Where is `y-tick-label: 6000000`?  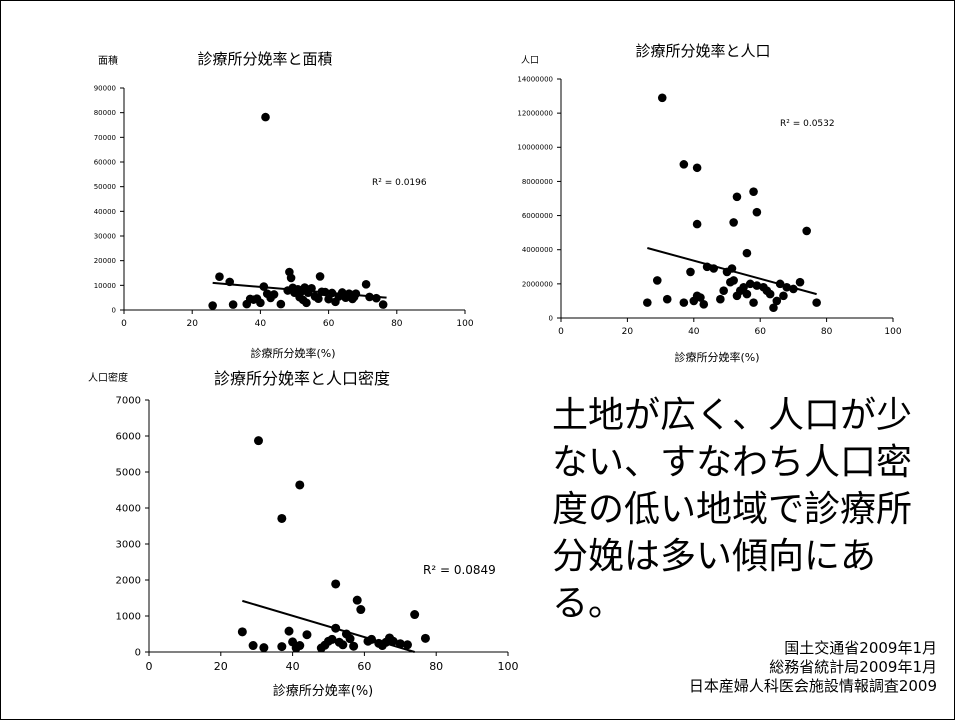
y-tick-label: 6000000 is located at coordinates (537, 216).